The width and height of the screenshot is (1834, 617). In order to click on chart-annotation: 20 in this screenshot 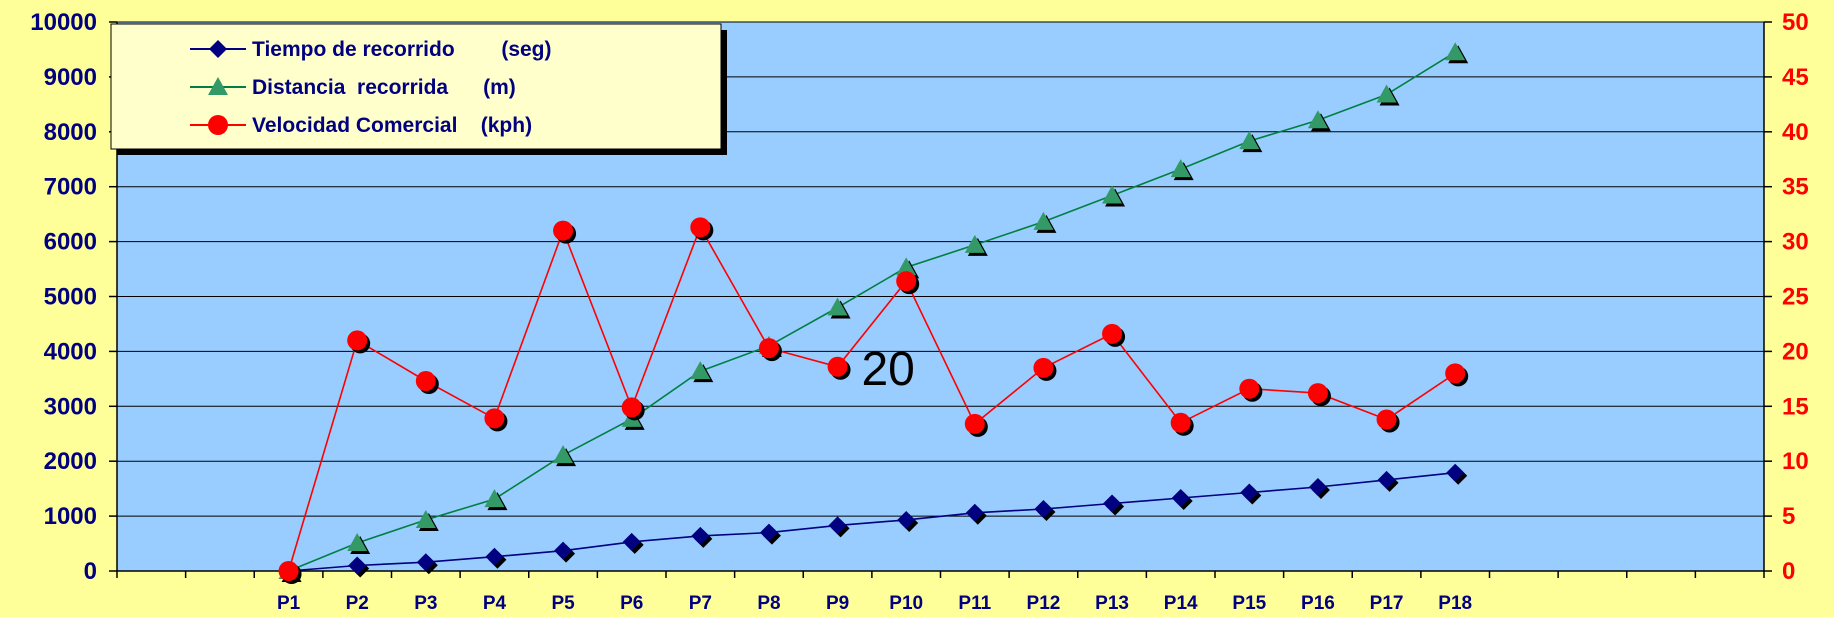, I will do `click(887, 369)`.